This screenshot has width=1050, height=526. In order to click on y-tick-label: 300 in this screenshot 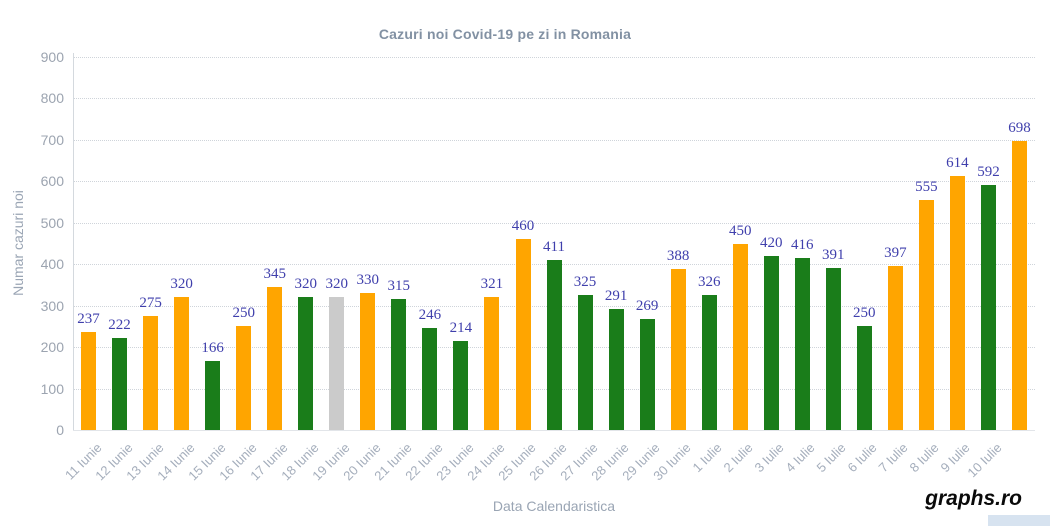, I will do `click(52, 305)`.